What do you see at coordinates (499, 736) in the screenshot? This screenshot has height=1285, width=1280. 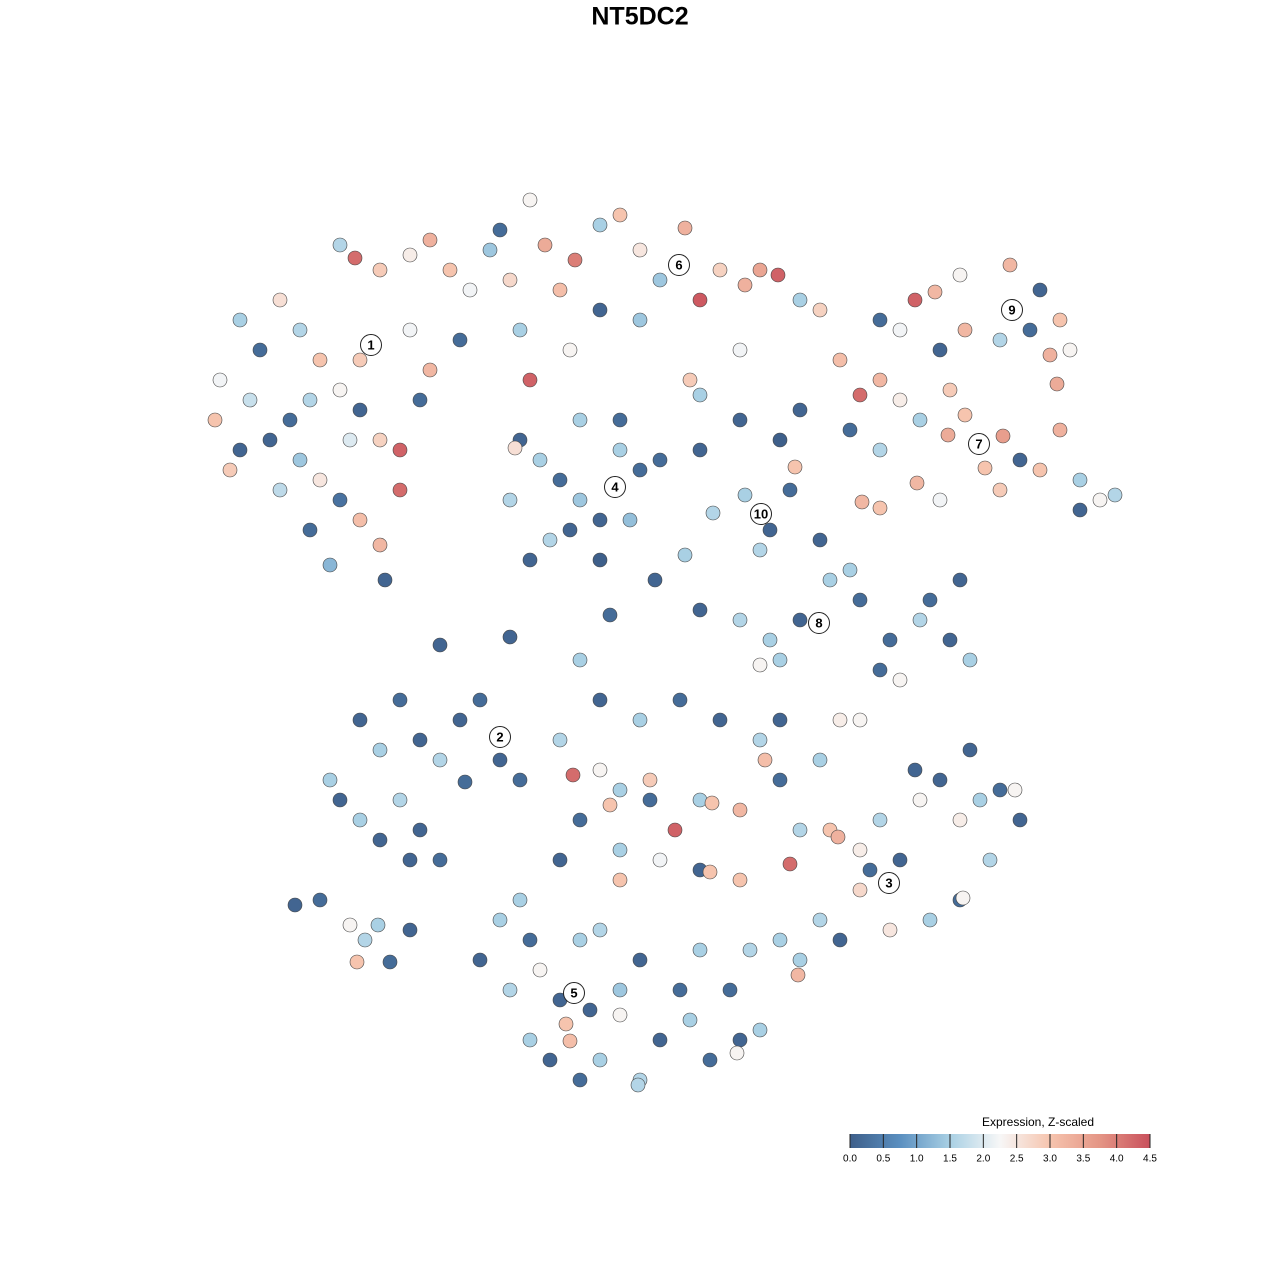 I see `cluster-label: 2` at bounding box center [499, 736].